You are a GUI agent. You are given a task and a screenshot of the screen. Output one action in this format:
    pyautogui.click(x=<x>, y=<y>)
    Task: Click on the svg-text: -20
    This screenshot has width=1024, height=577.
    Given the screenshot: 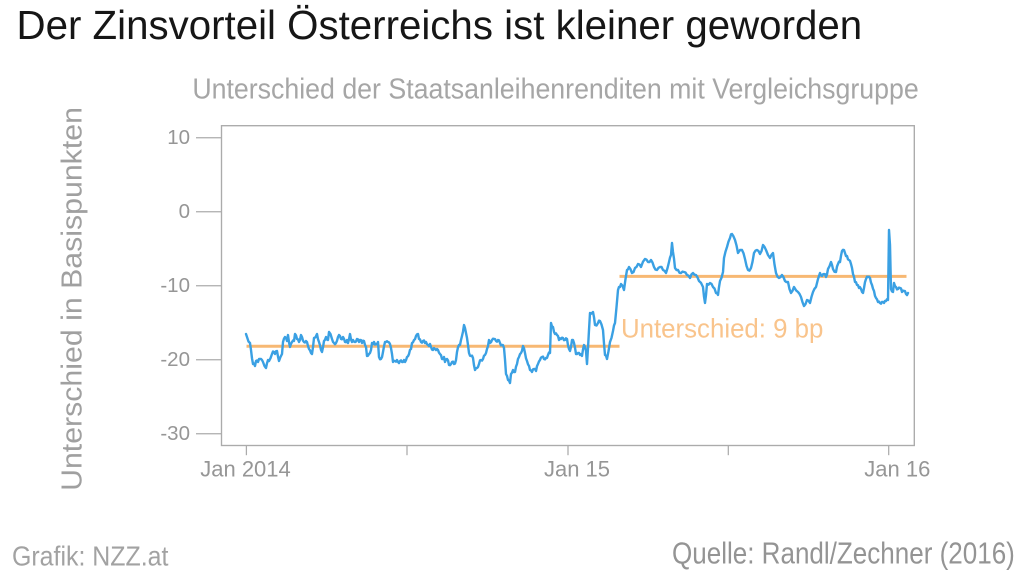 What is the action you would take?
    pyautogui.click(x=175, y=359)
    